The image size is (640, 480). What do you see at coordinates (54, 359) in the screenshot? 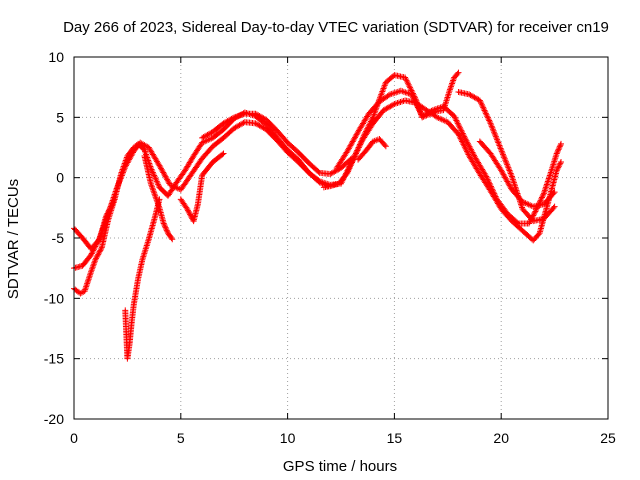
I see `y-tick-label: -15` at bounding box center [54, 359].